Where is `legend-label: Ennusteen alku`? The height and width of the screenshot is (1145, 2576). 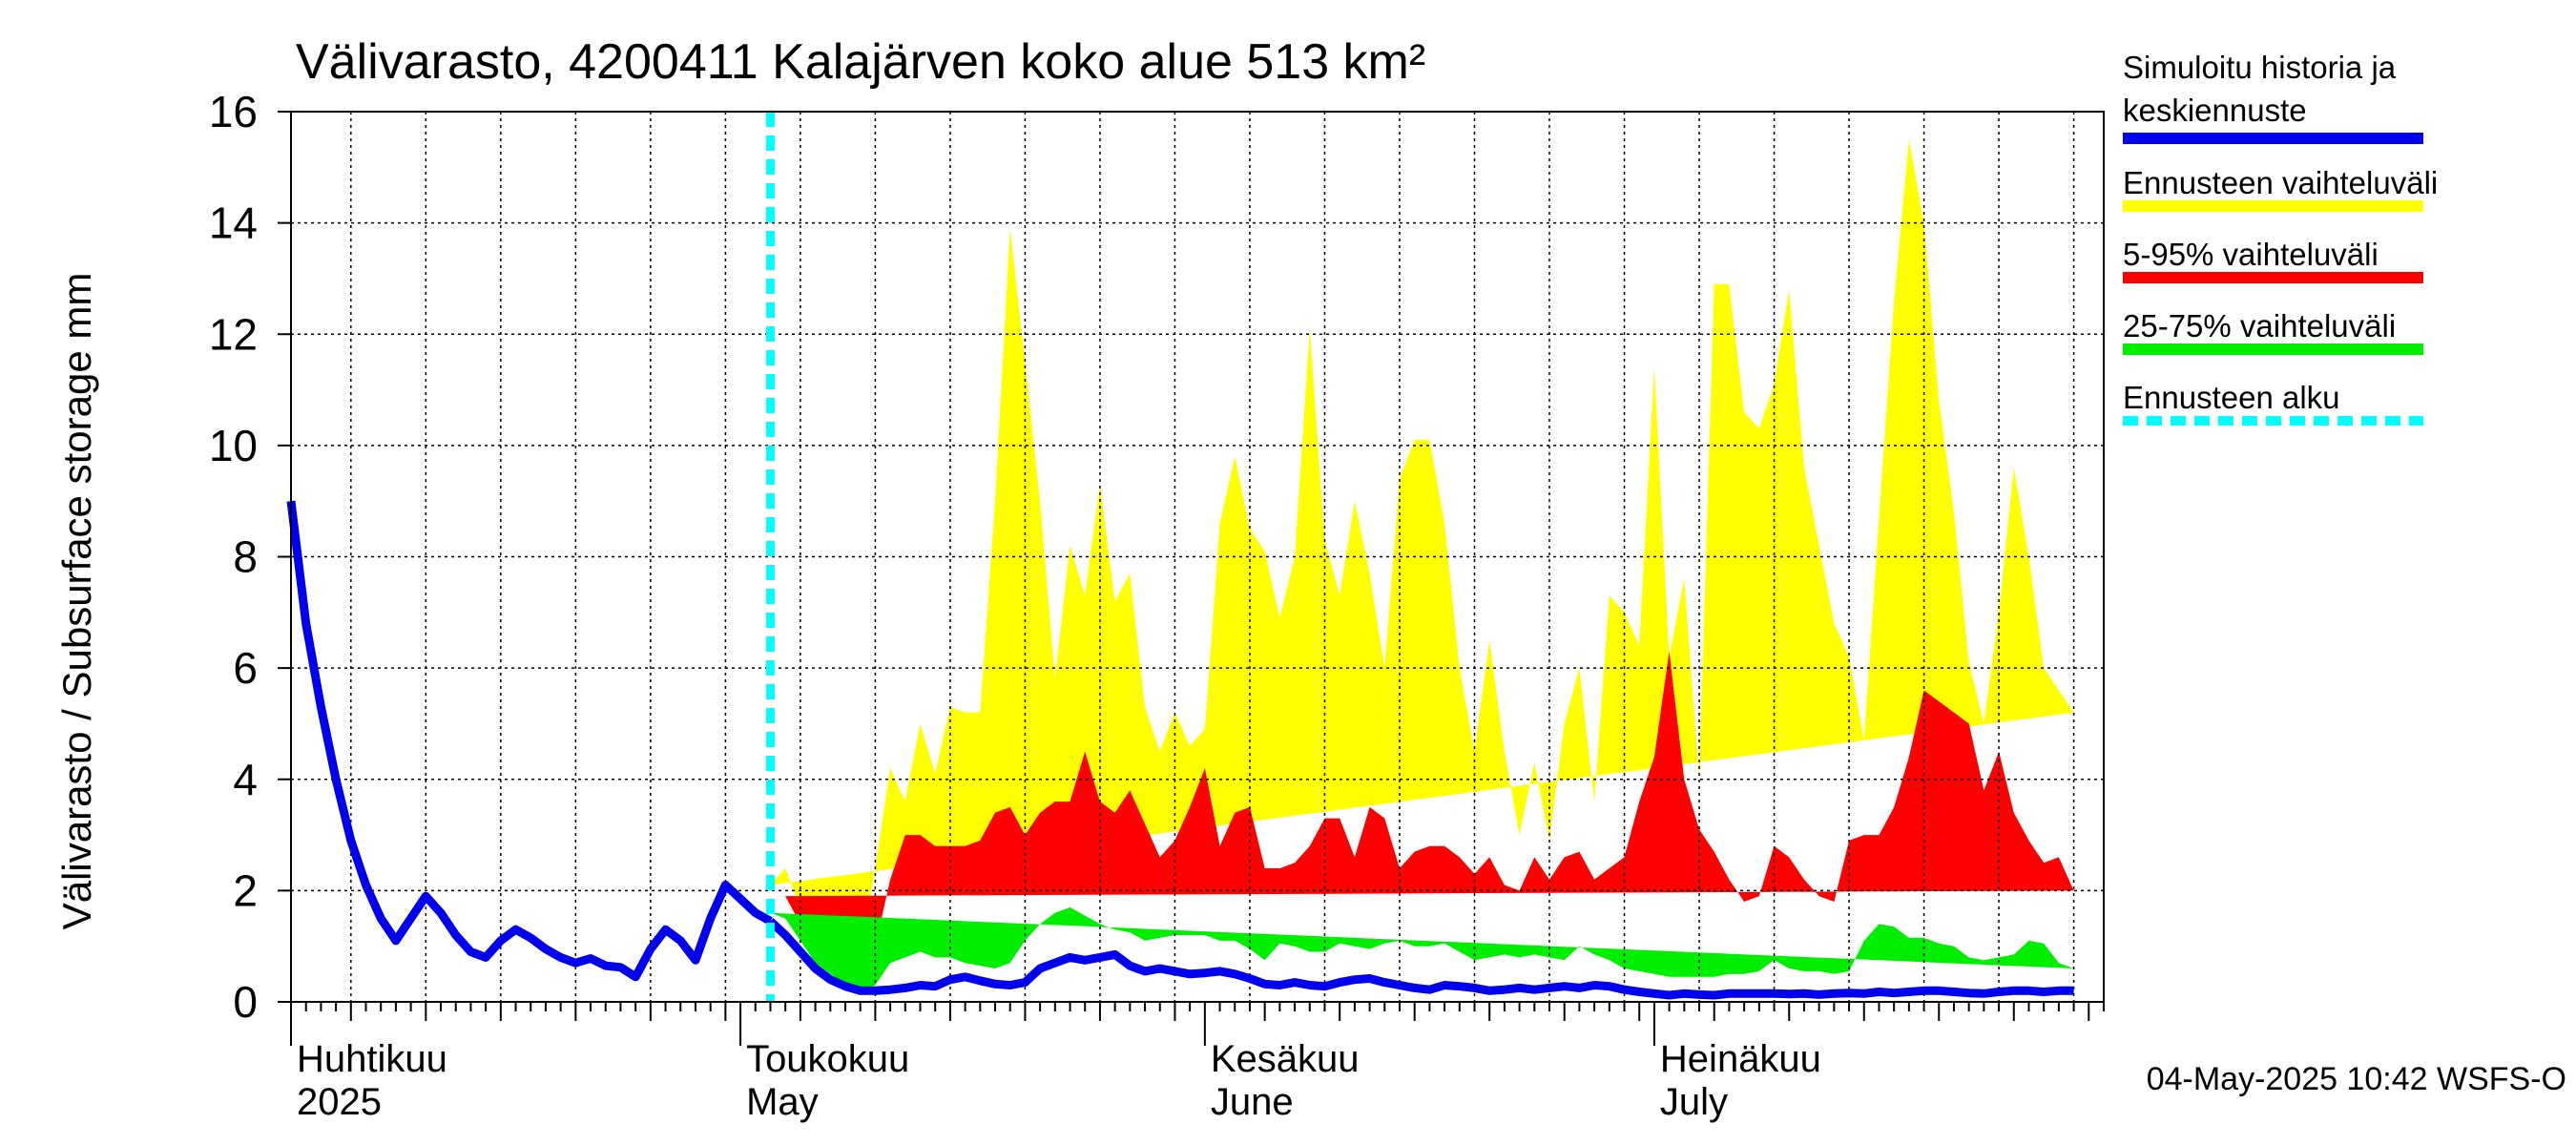
legend-label: Ennusteen alku is located at coordinates (2231, 397).